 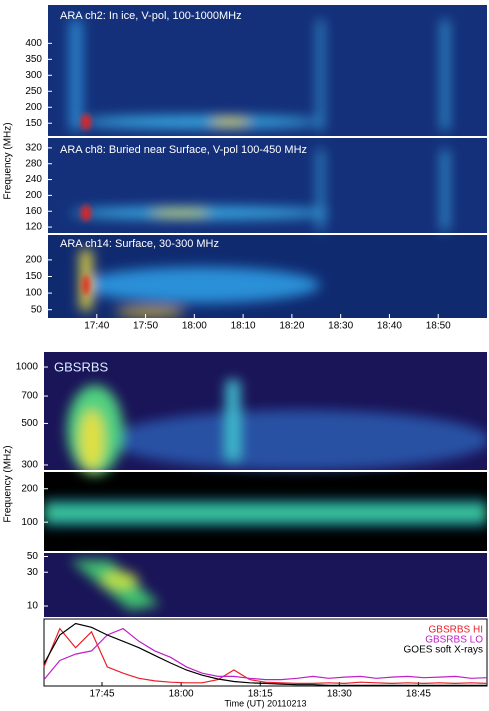 I want to click on x-tick-label: 17:45, so click(x=101, y=694).